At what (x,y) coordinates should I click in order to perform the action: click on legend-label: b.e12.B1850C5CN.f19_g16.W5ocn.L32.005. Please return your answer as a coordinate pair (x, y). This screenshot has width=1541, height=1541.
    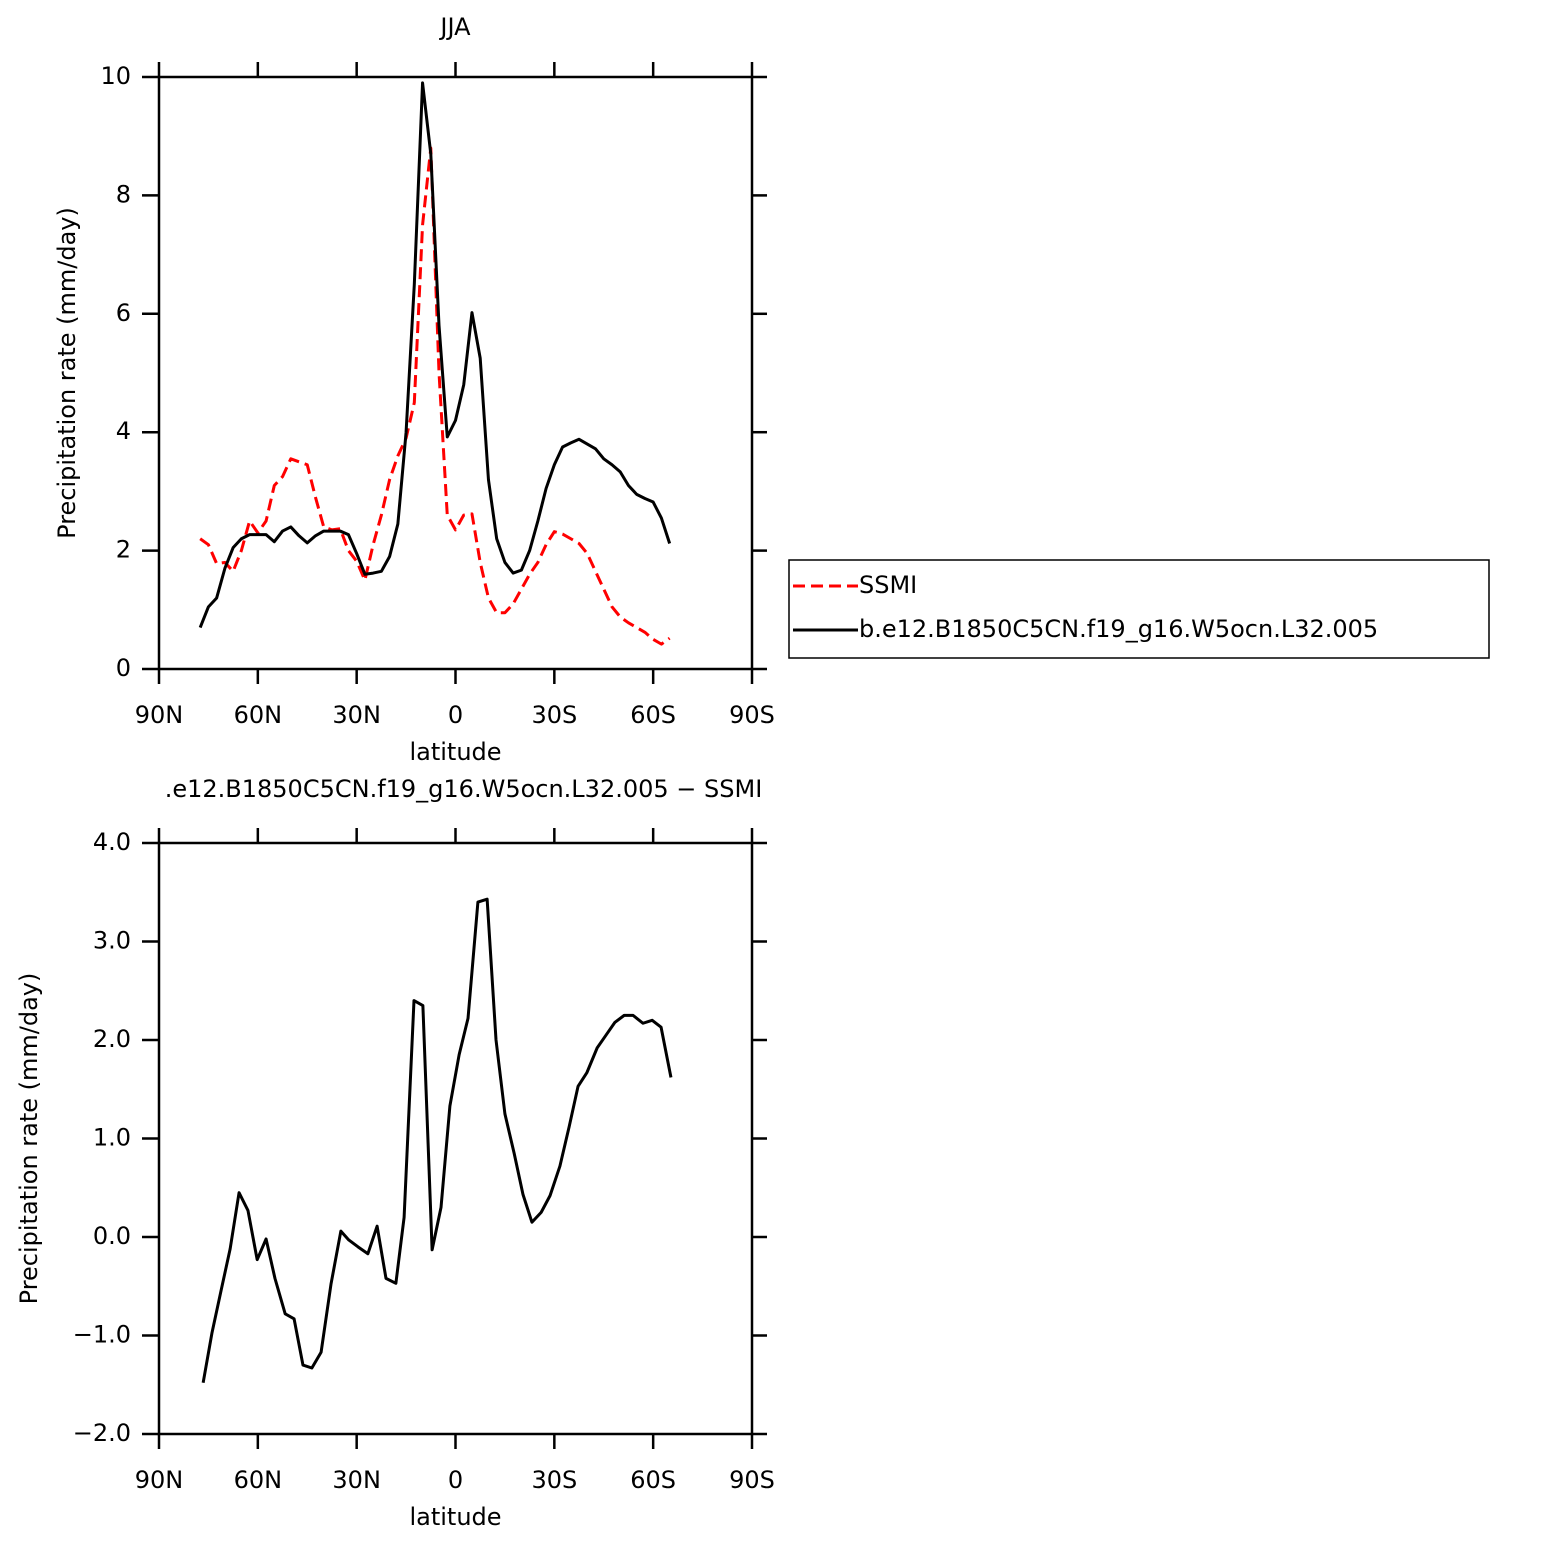
    Looking at the image, I should click on (1118, 629).